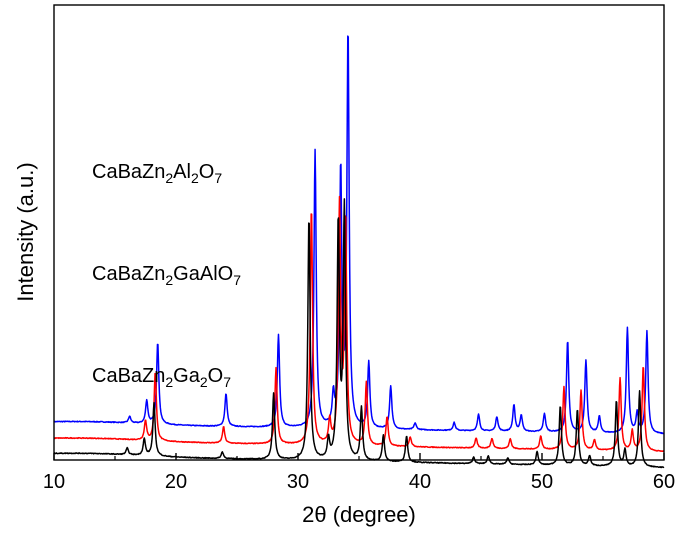  I want to click on series-labels: CaBaZn2Al2O7 CaBaZn2GaAlO7 CaBaZn2Ga2O7, so click(166, 275).